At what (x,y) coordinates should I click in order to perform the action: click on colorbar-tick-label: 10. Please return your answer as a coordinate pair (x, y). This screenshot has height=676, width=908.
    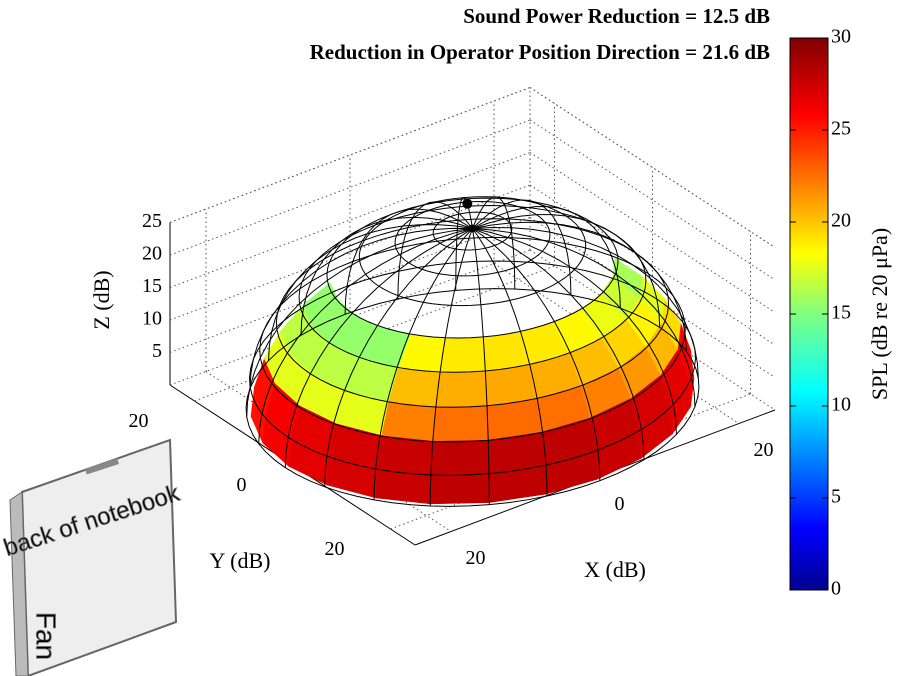
    Looking at the image, I should click on (841, 405).